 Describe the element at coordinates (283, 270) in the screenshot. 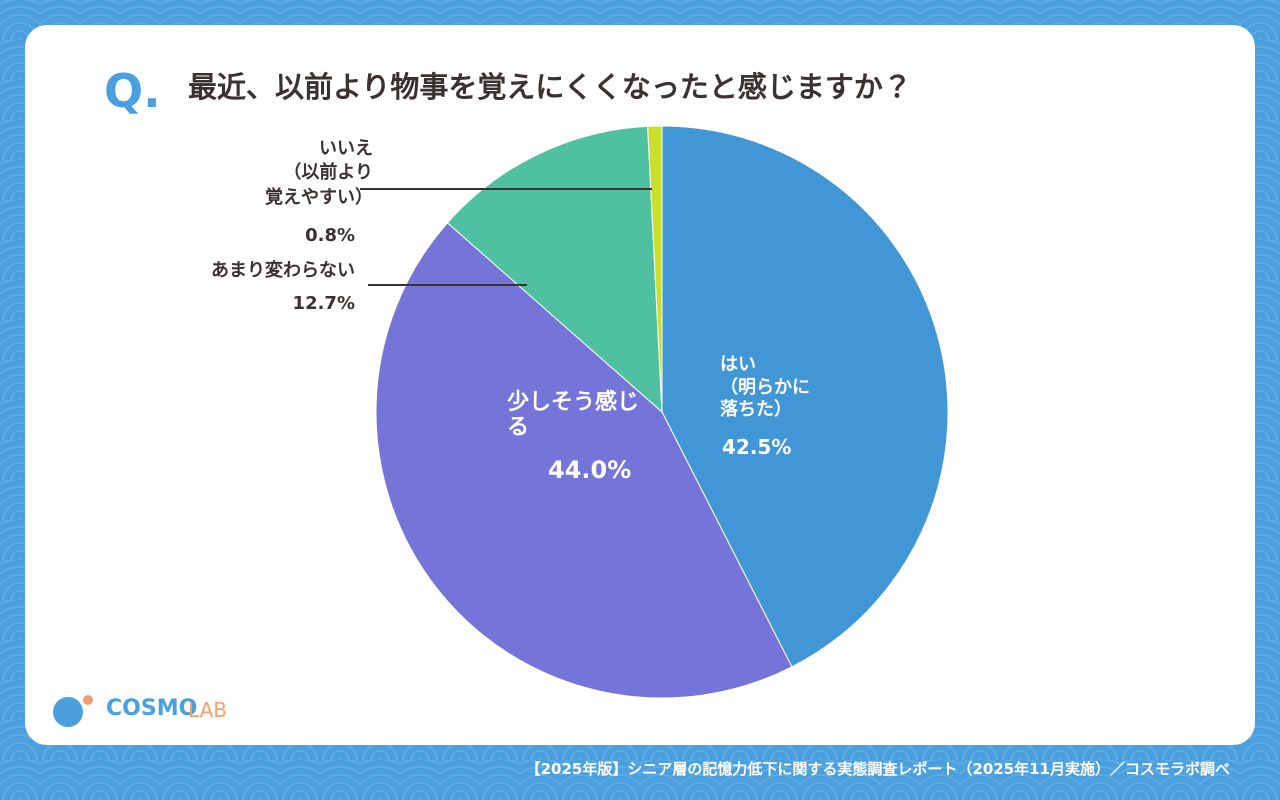

I see `slice-label: あまり変わらない` at that location.